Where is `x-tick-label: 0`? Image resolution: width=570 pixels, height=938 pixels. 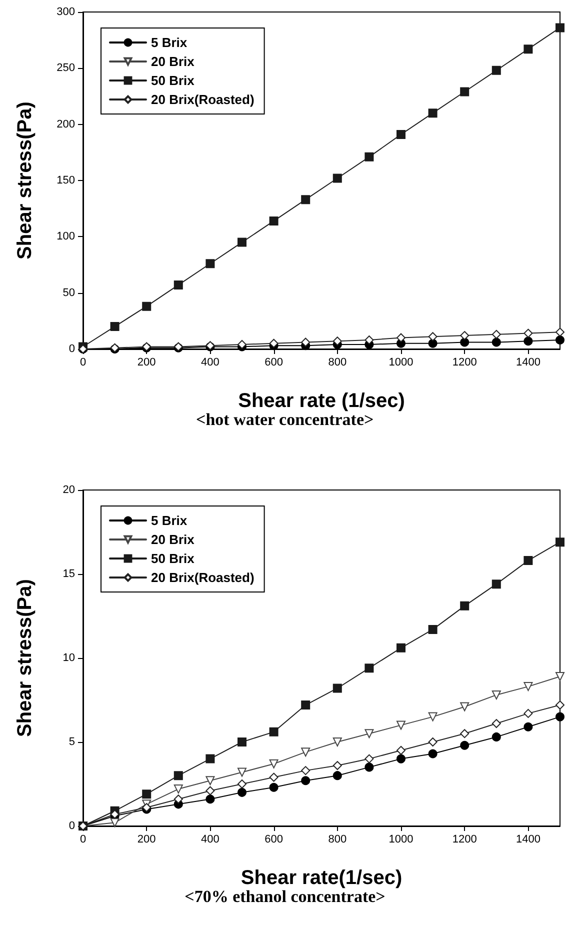 x-tick-label: 0 is located at coordinates (83, 362).